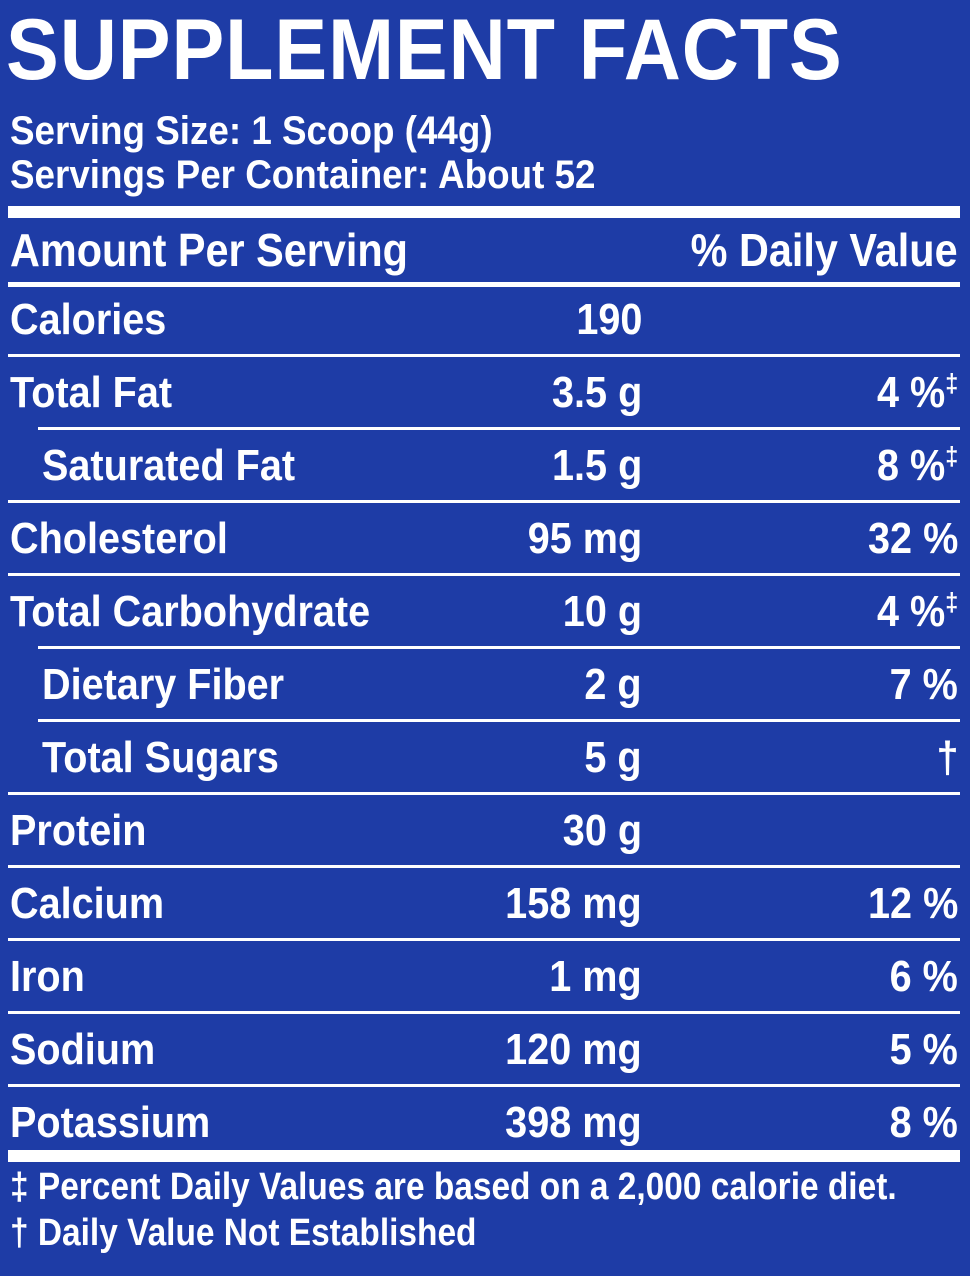 The height and width of the screenshot is (1276, 970). I want to click on nutrient-row: Calcium 158 mg 12 %, so click(485, 904).